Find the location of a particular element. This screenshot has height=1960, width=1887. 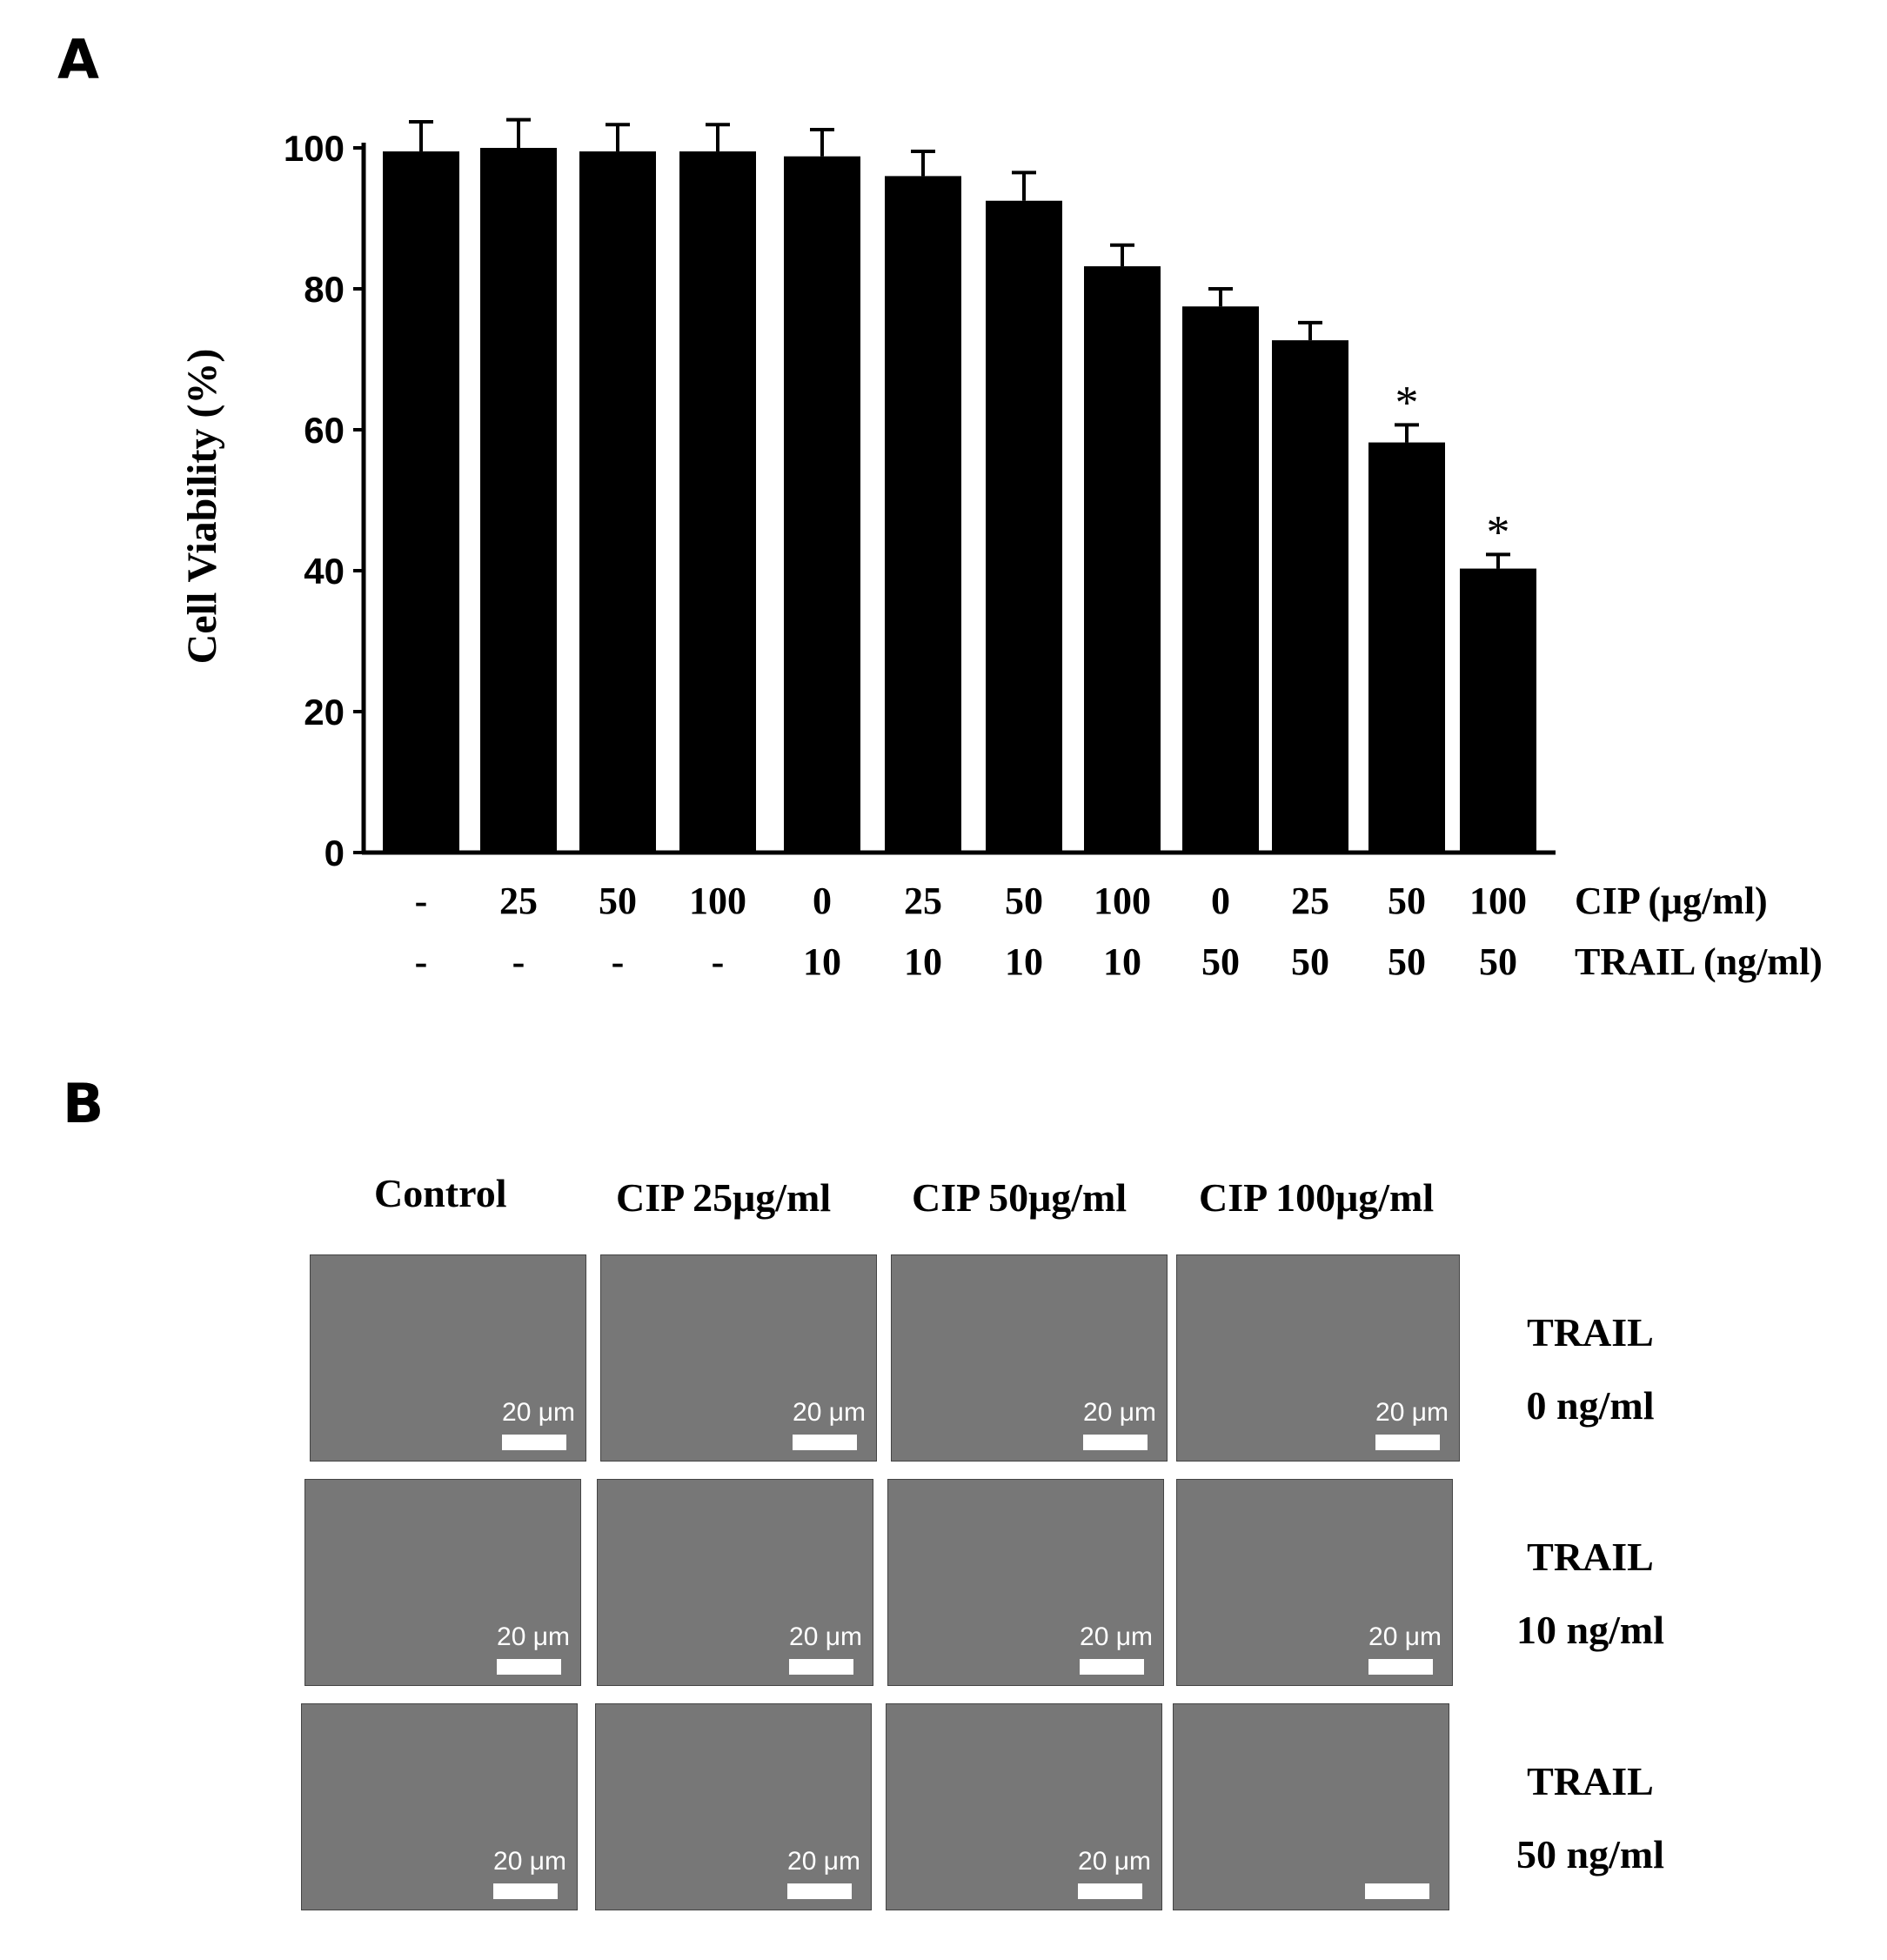

row-head-1-line2: 10 ng/ml is located at coordinates (1590, 1630).